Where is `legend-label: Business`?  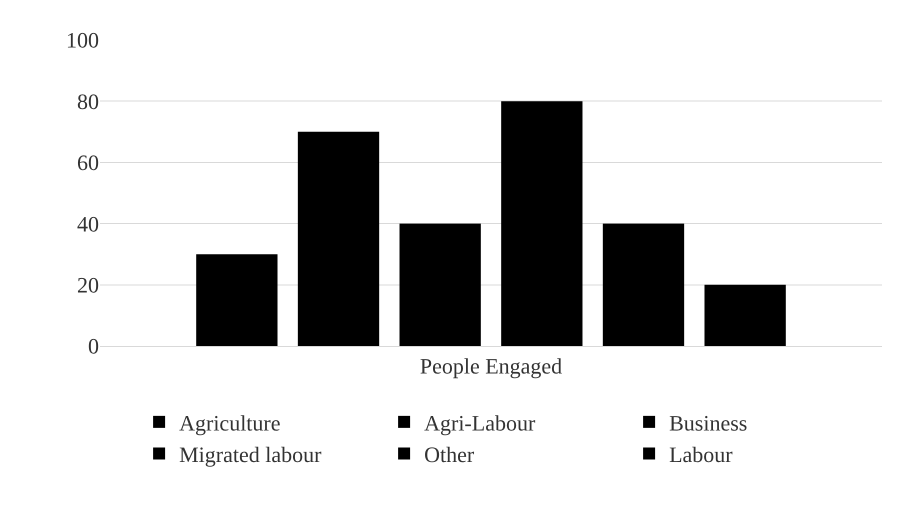 legend-label: Business is located at coordinates (708, 423).